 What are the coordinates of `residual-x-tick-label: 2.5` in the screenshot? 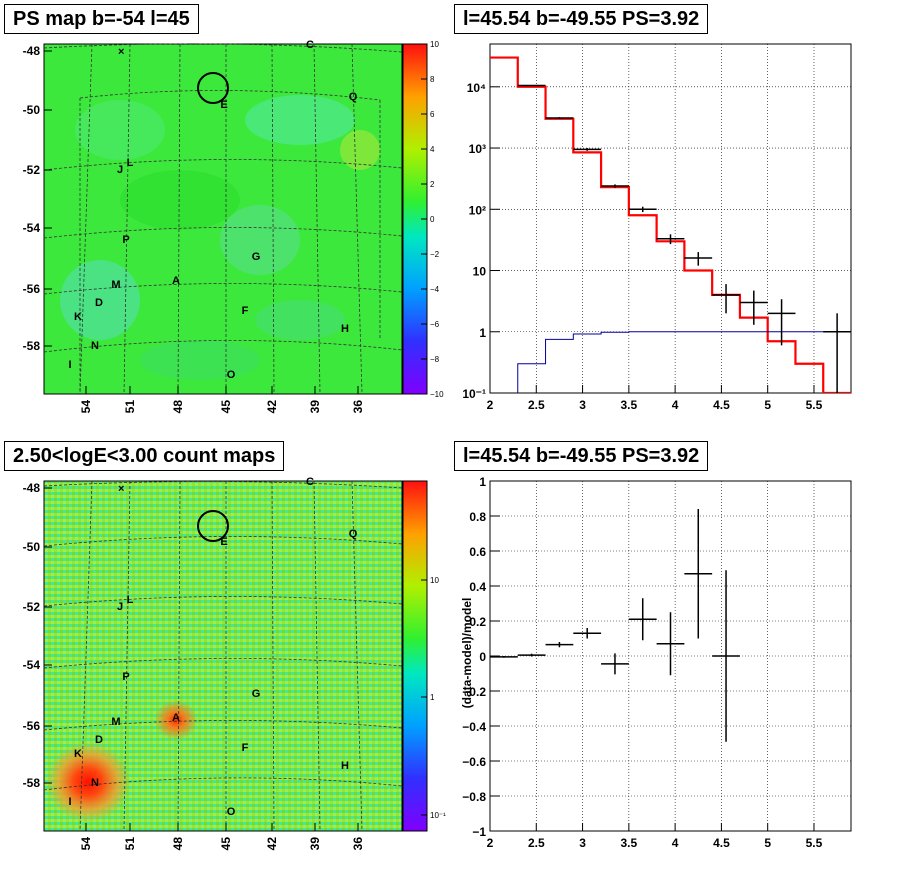 It's located at (536, 843).